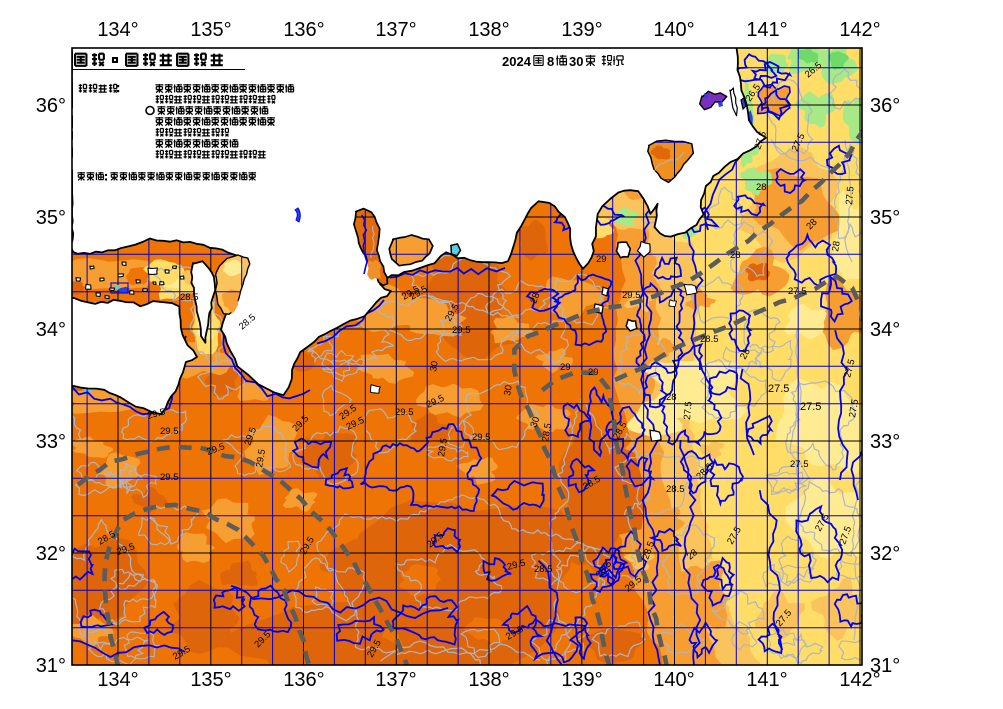 This screenshot has width=1003, height=709. What do you see at coordinates (517, 61) in the screenshot?
I see `svg-text: 2024` at bounding box center [517, 61].